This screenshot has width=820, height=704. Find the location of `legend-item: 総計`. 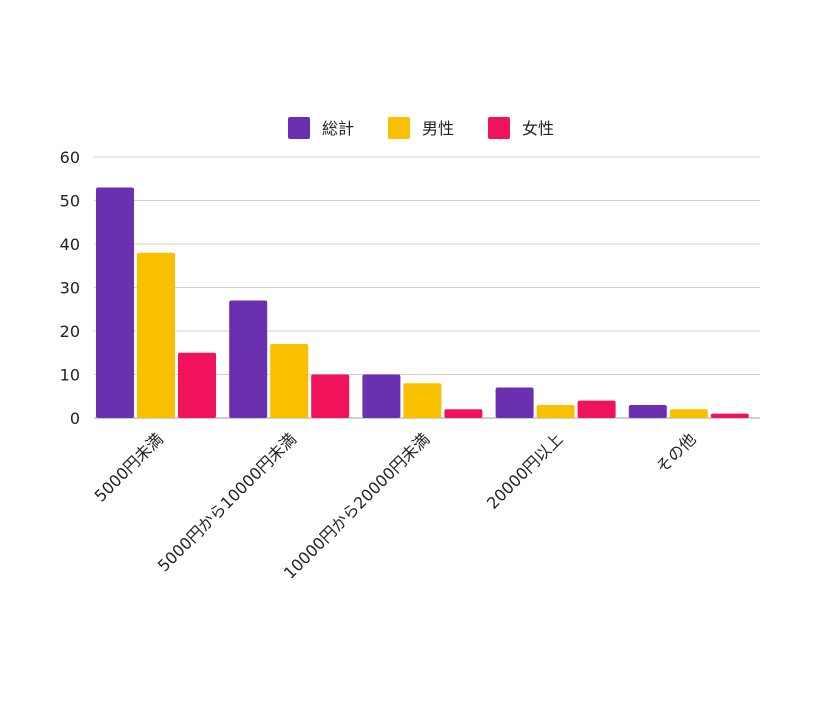

legend-item: 総計 is located at coordinates (321, 128).